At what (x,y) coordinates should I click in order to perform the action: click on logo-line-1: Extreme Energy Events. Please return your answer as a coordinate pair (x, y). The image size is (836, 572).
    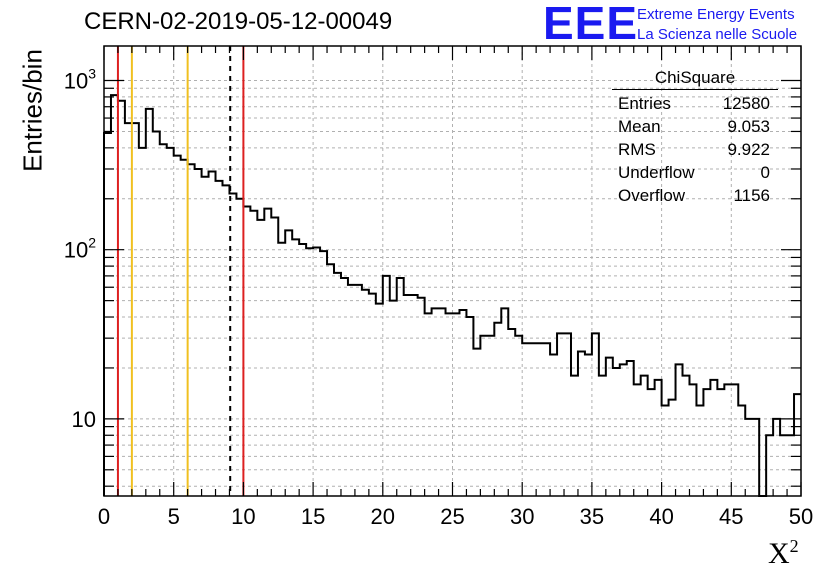
    Looking at the image, I should click on (716, 14).